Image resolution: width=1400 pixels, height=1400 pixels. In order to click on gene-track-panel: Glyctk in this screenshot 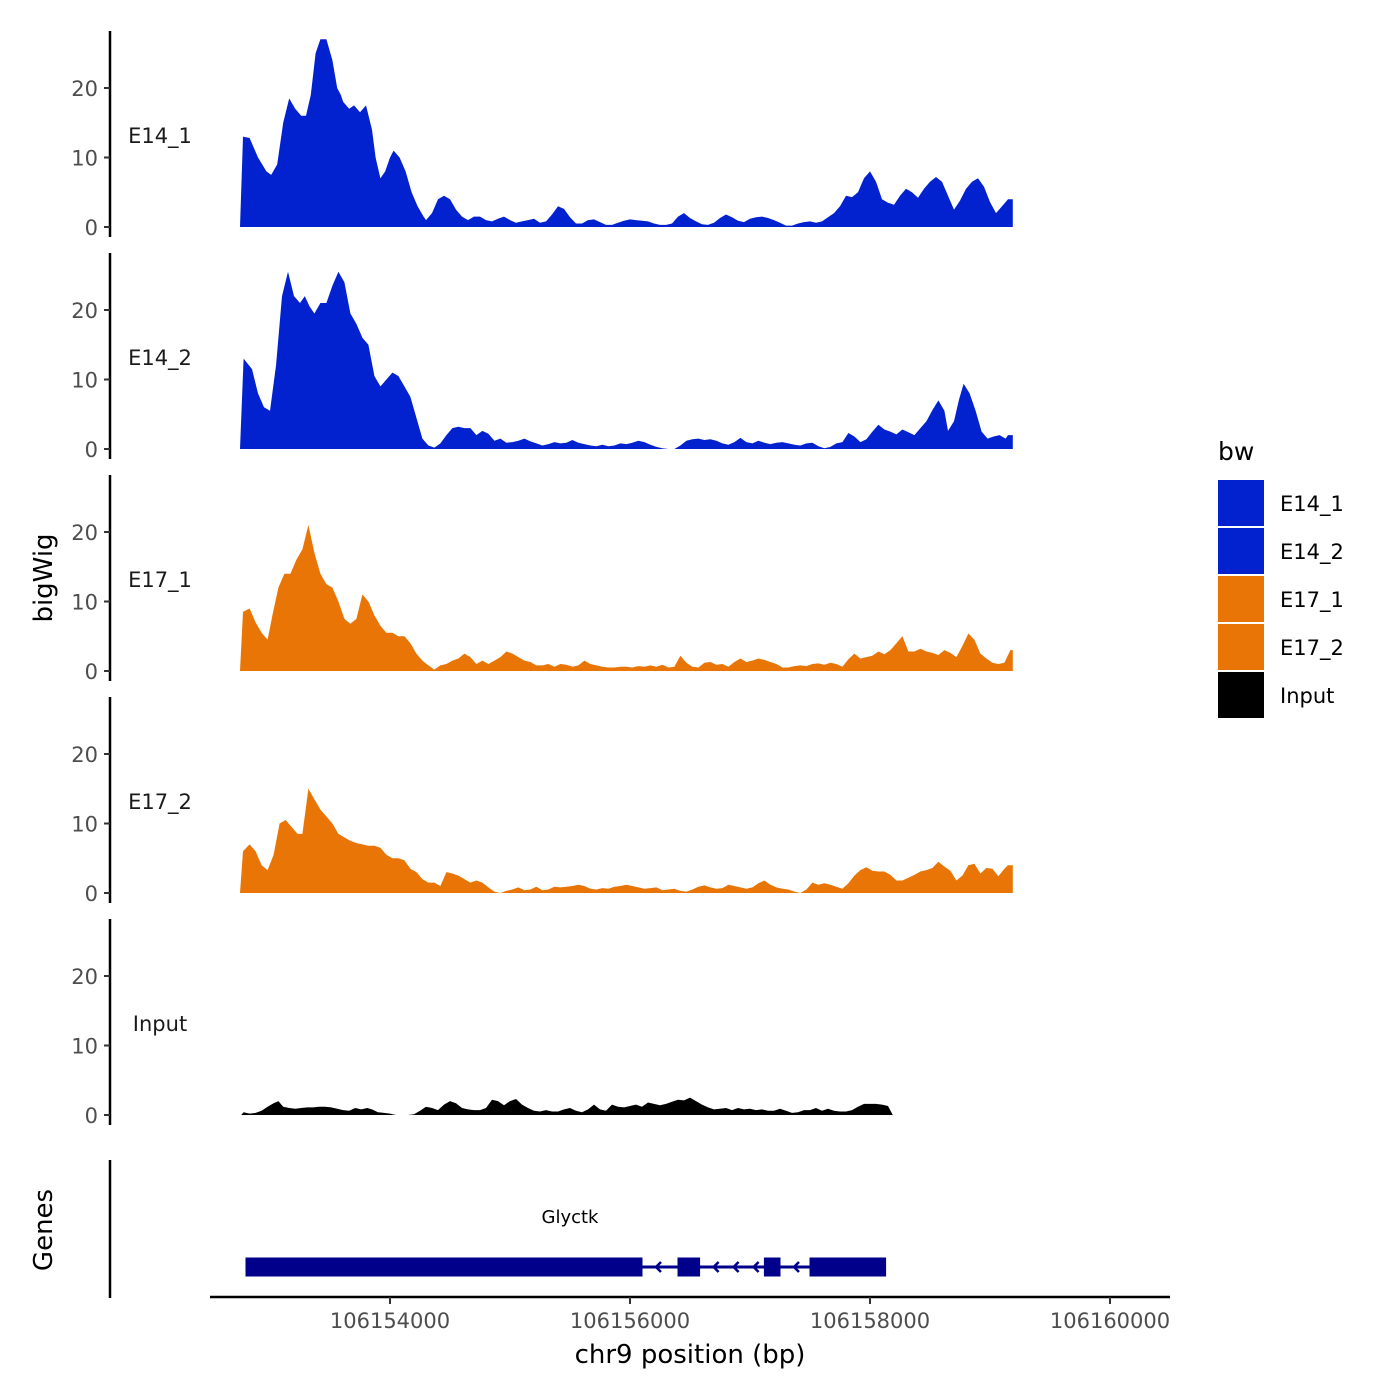, I will do `click(497, 1229)`.